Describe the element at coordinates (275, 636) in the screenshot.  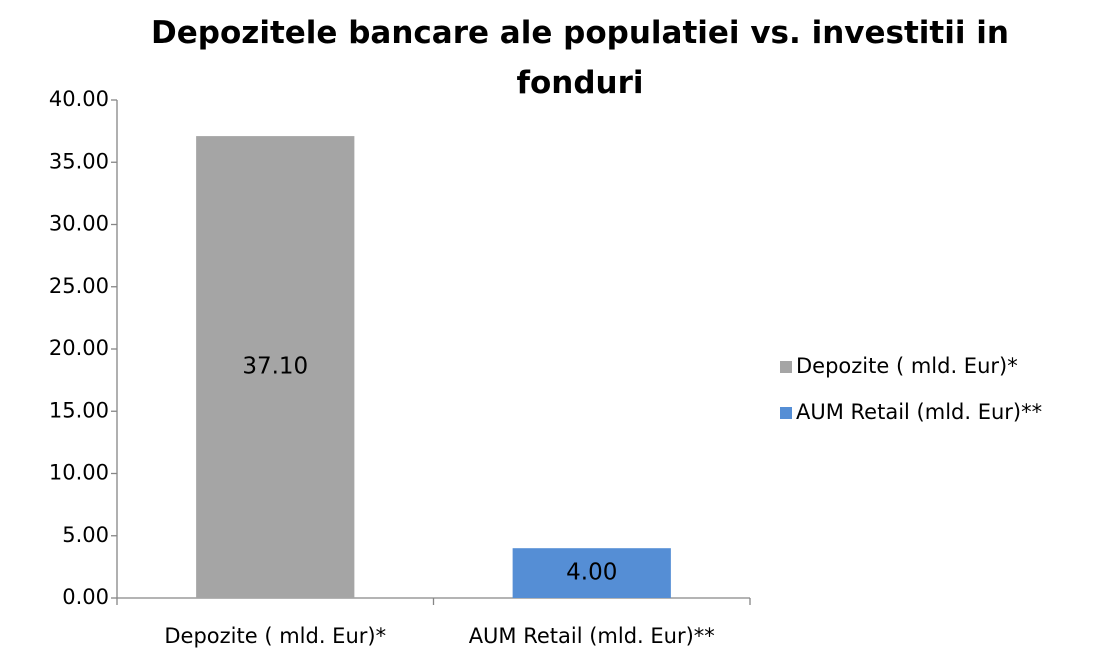
I see `x-tick-label: Depozite ( mld. Eur)*` at that location.